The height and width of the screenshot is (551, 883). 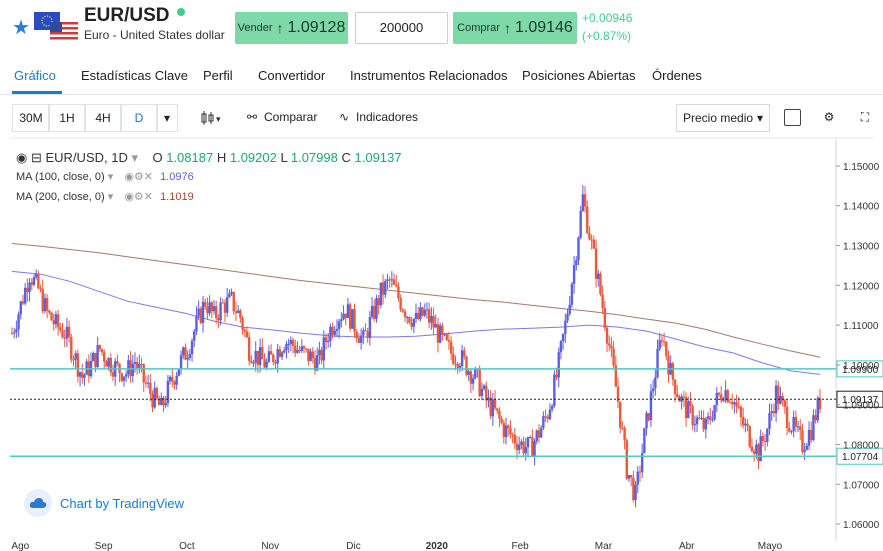 What do you see at coordinates (270, 546) in the screenshot?
I see `x-tick-label: Nov` at bounding box center [270, 546].